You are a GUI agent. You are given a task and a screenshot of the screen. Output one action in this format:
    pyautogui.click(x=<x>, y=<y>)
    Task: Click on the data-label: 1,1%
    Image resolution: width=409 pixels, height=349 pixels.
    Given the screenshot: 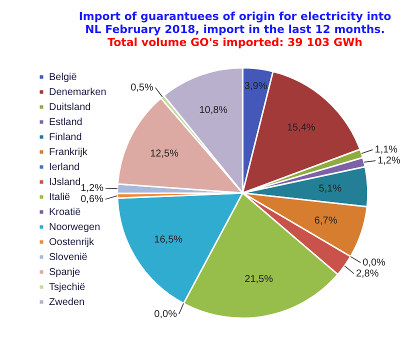 What is the action you would take?
    pyautogui.click(x=386, y=150)
    